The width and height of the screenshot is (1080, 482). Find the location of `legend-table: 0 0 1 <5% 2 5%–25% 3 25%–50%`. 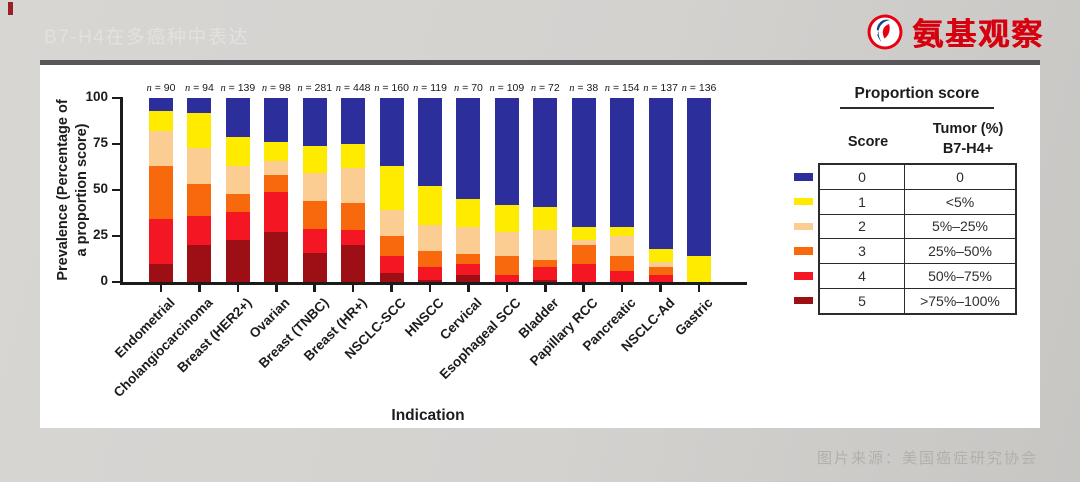

legend-table: 0 0 1 <5% 2 5%–25% 3 25%–50% is located at coordinates (905, 239).